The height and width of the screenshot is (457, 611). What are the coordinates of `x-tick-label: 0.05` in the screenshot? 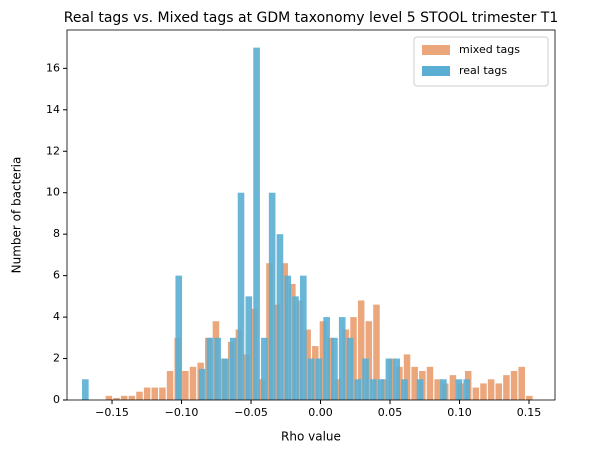 It's located at (390, 412).